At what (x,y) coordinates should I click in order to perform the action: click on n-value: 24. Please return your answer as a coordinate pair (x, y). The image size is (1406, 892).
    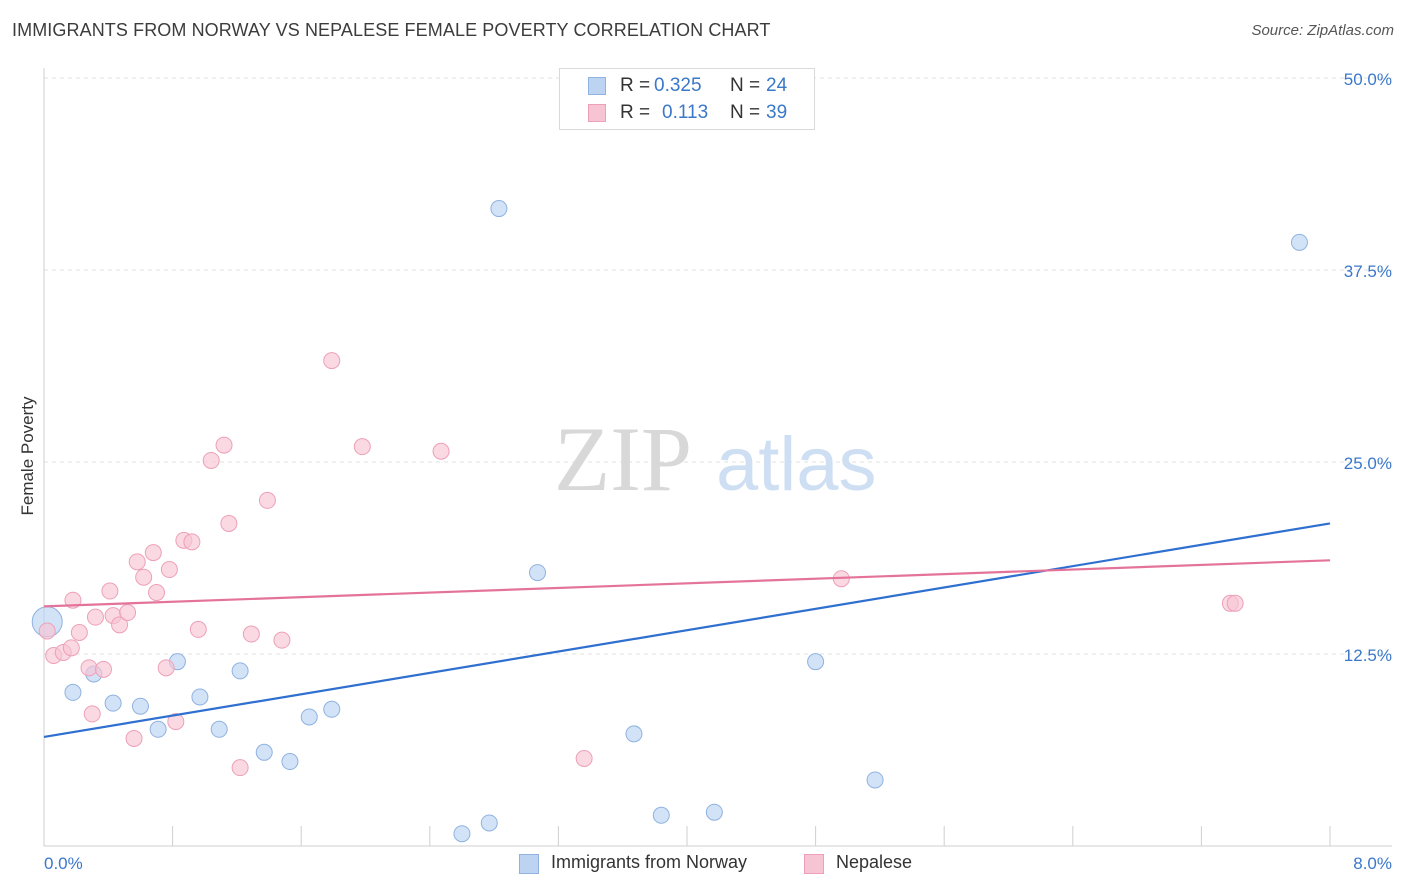
    Looking at the image, I should click on (777, 85).